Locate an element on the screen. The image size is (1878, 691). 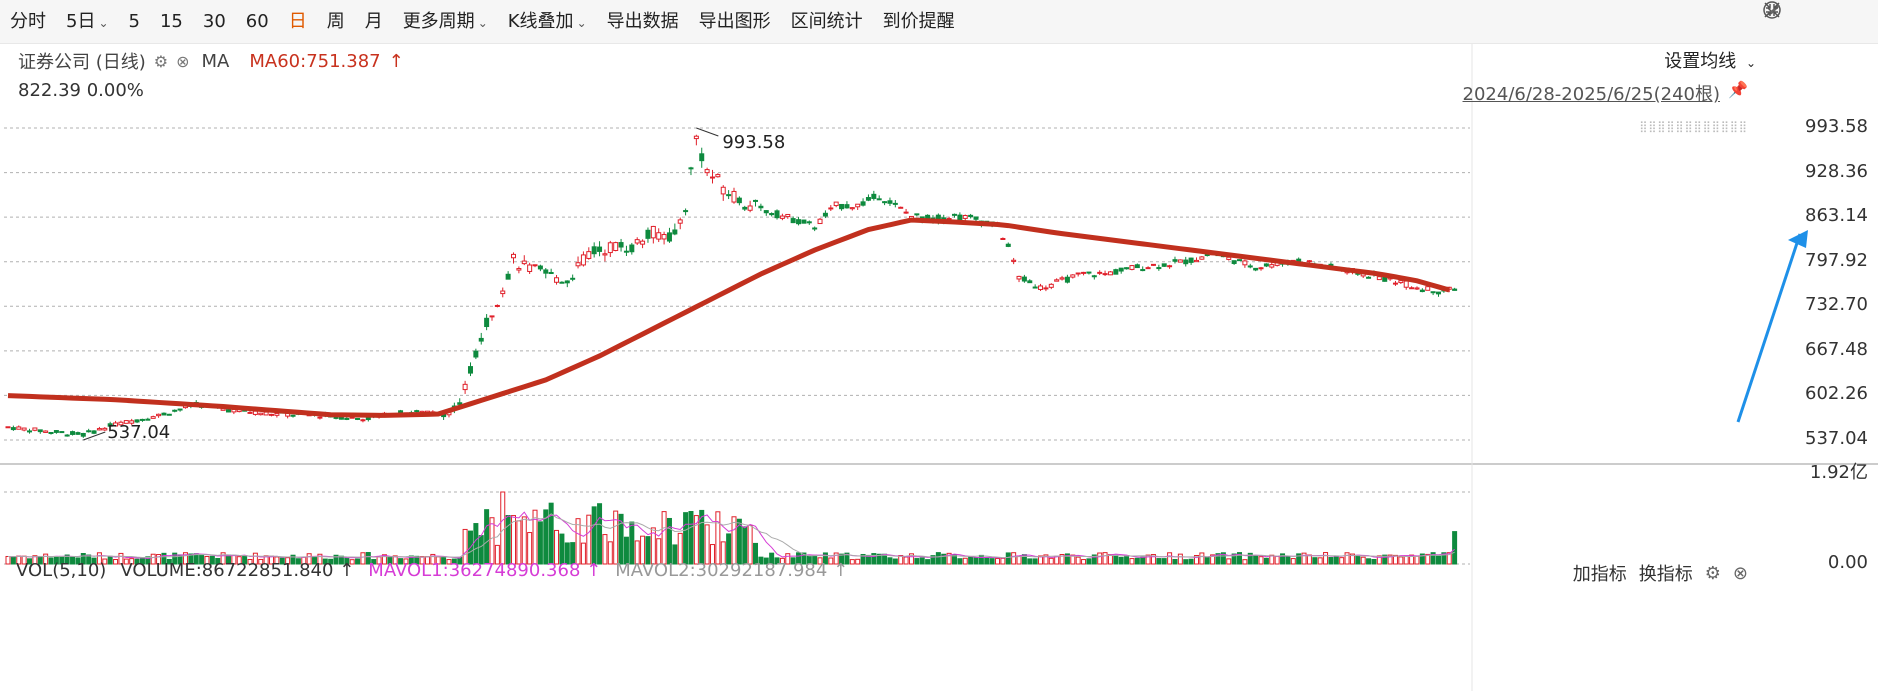
period-tab-1: 5日 ⌄ is located at coordinates (87, 21).